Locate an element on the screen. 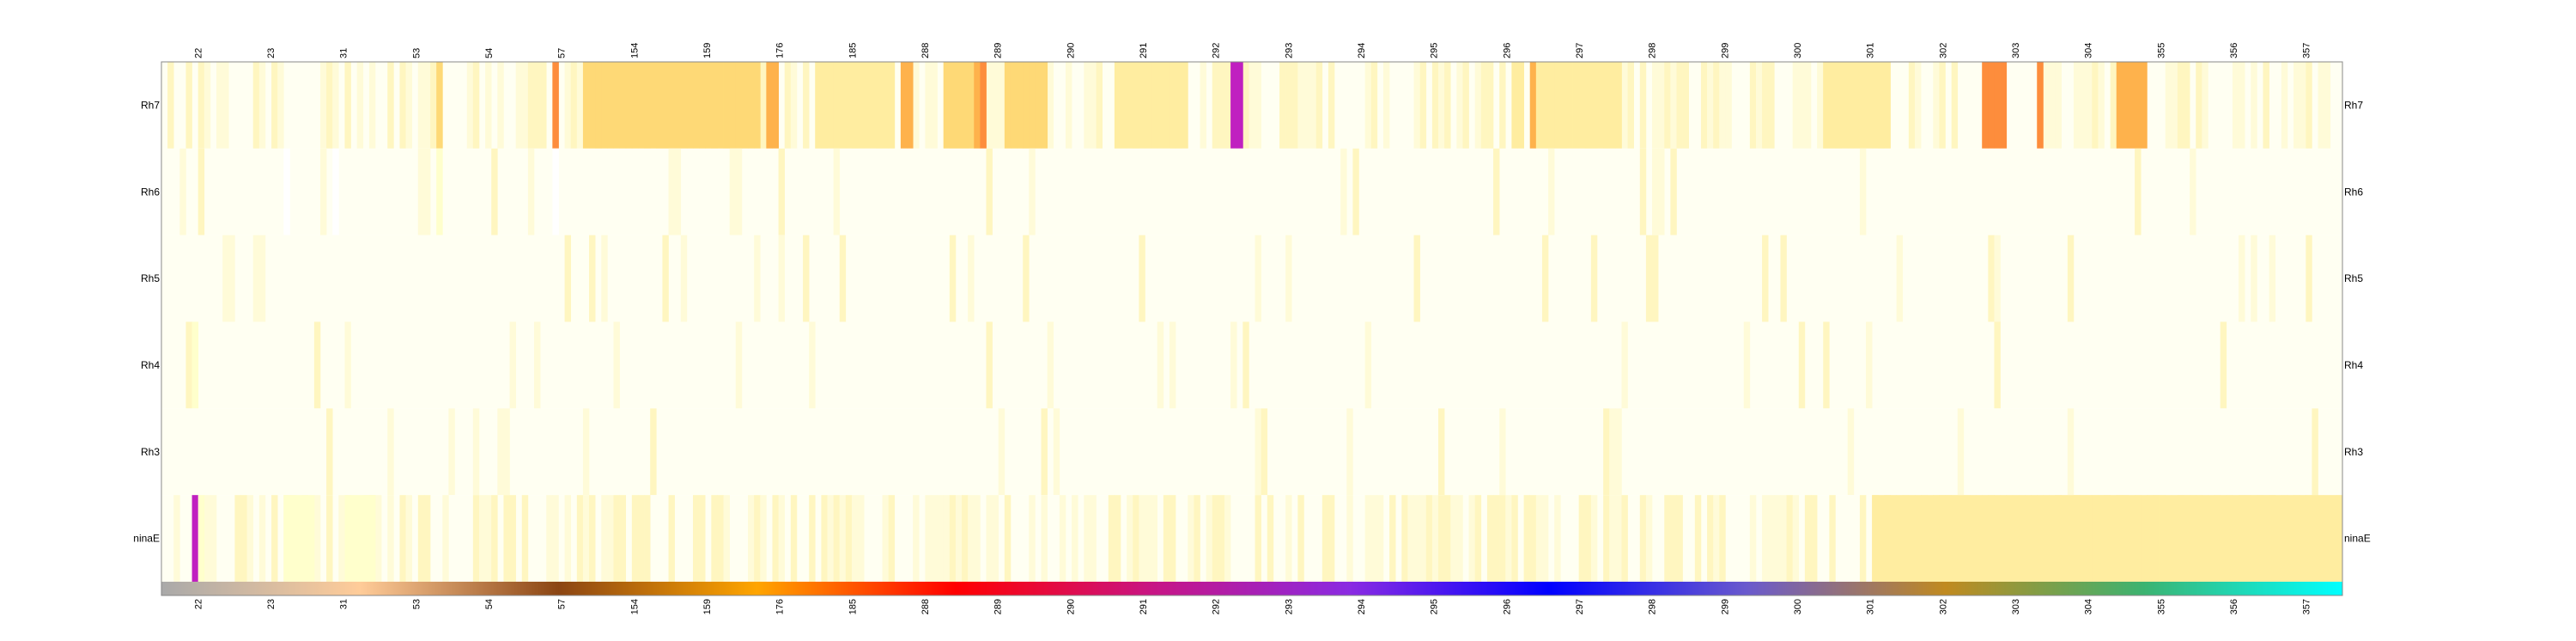 The width and height of the screenshot is (2576, 641). column-tick-label-bottom: 300 is located at coordinates (1798, 606).